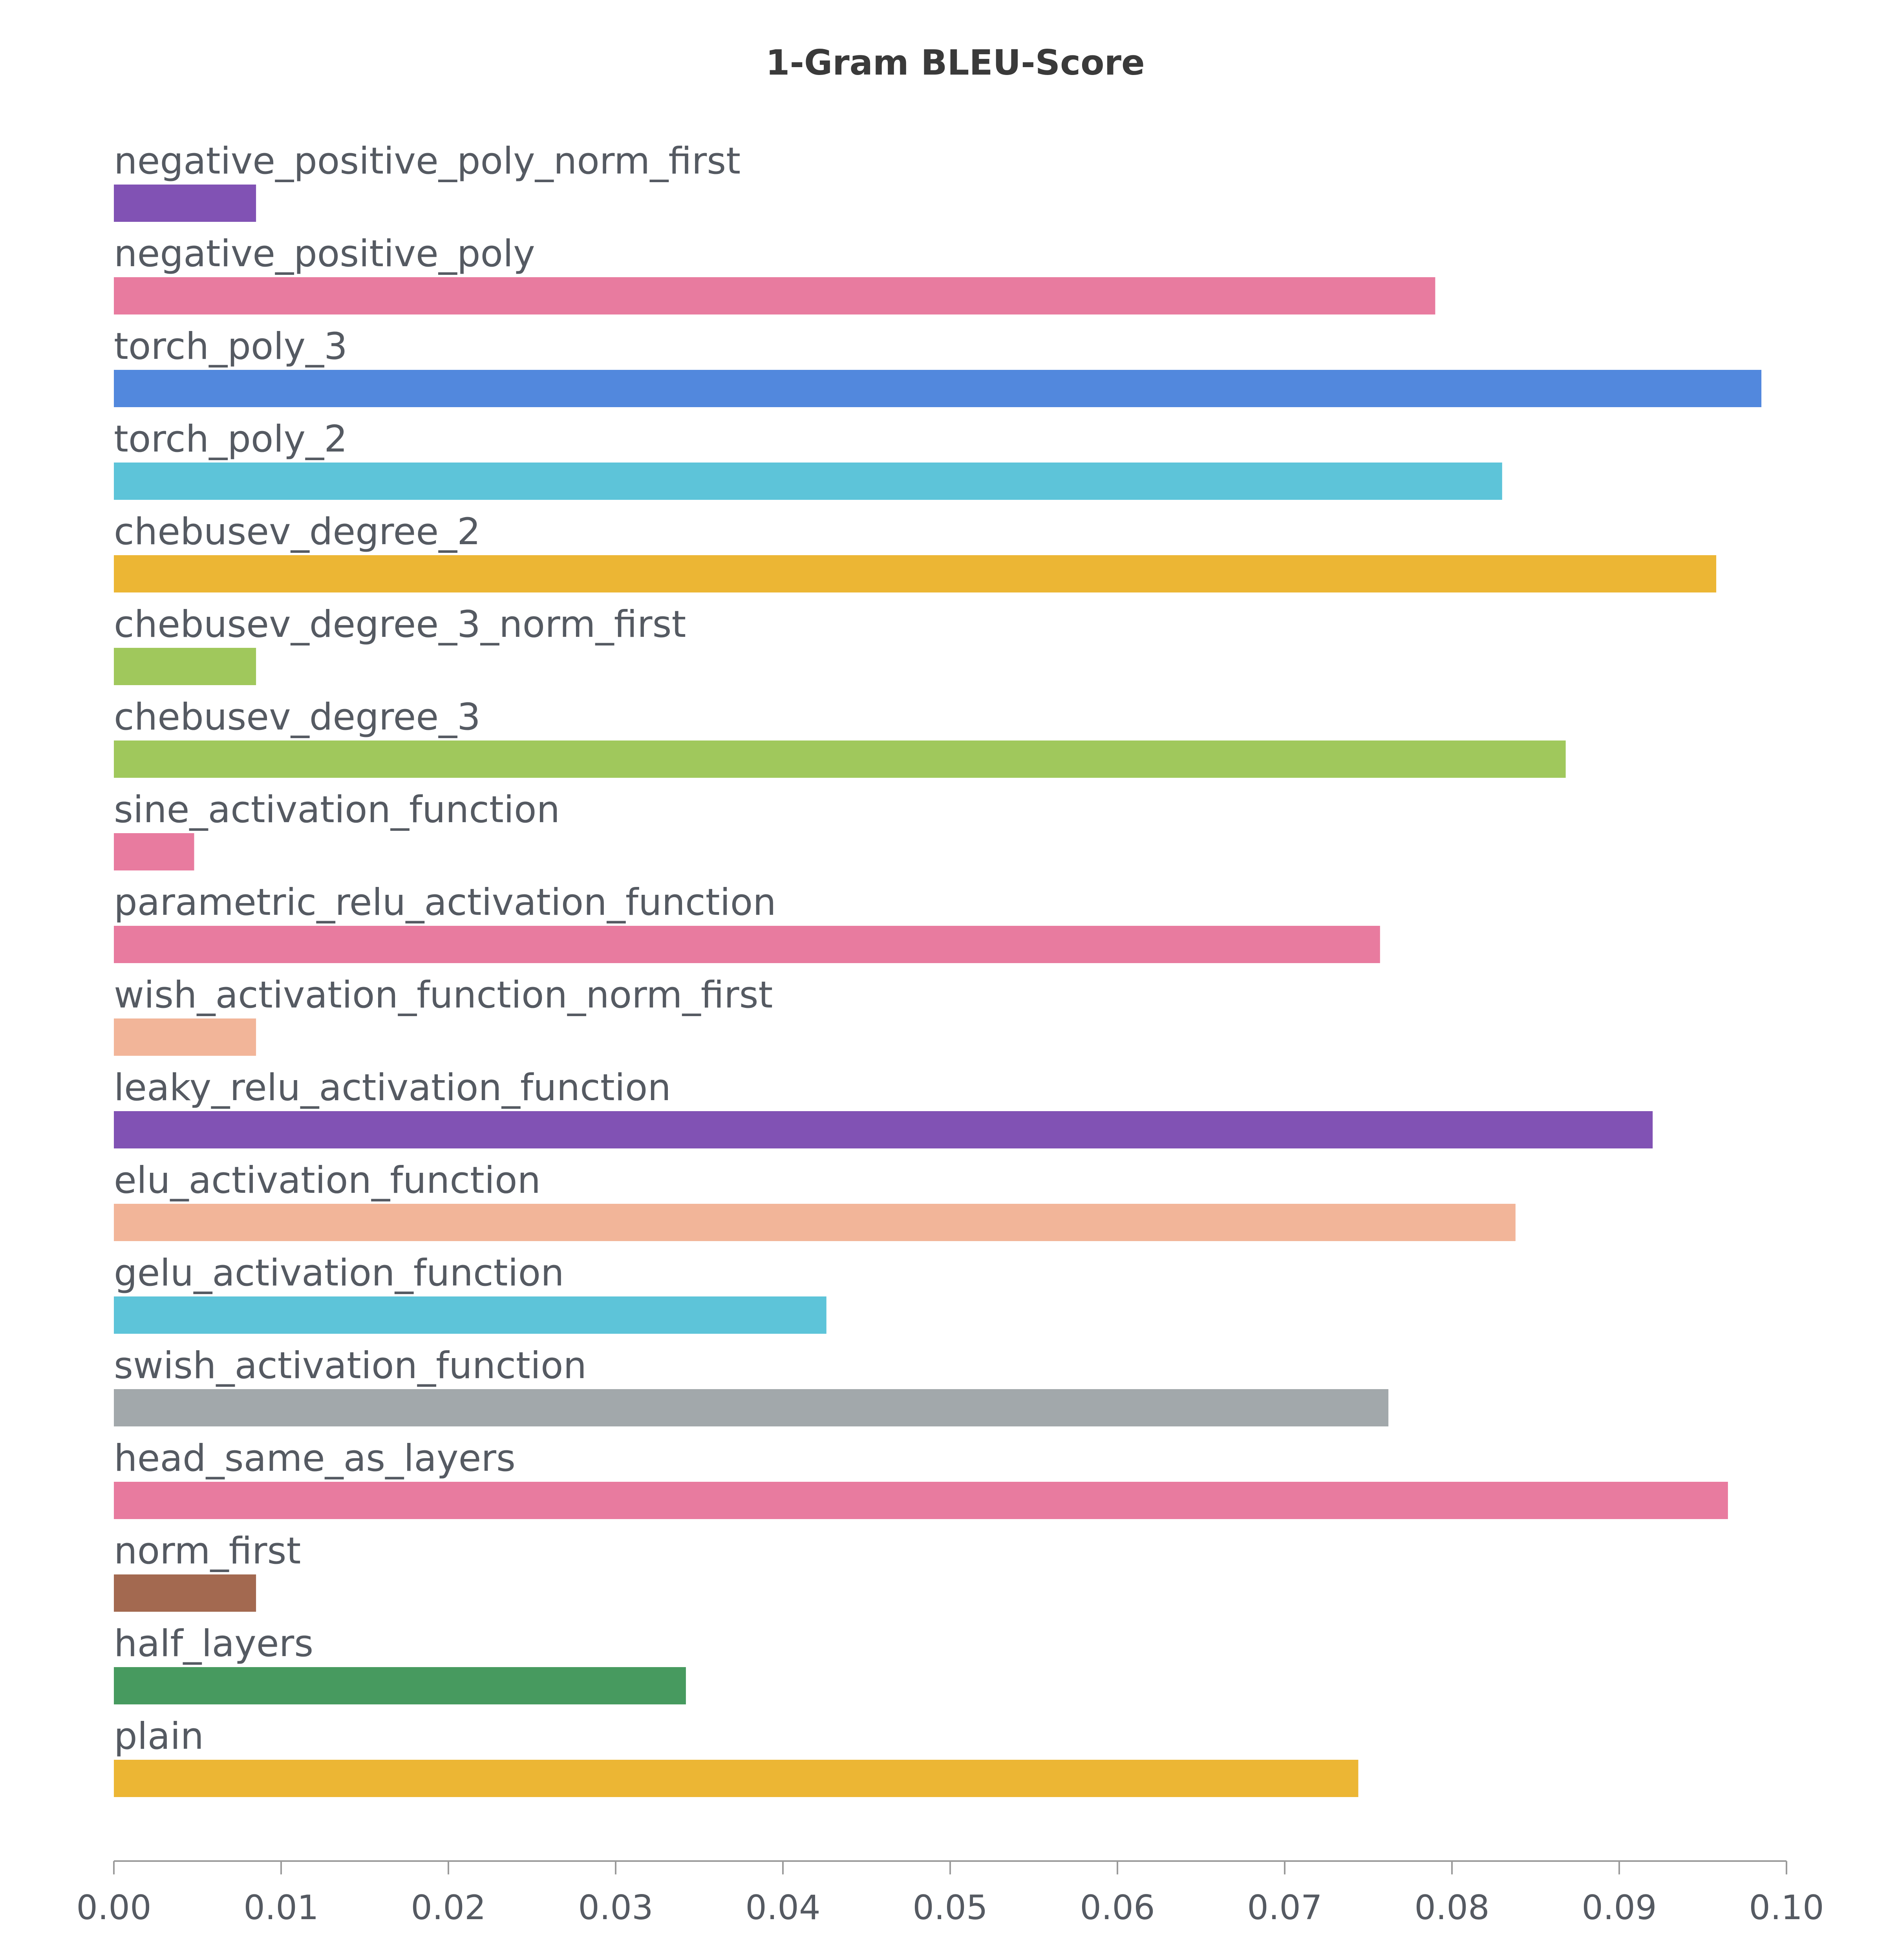 This screenshot has width=1887, height=1960. What do you see at coordinates (350, 1365) in the screenshot?
I see `bar-label: swish_activation_function` at bounding box center [350, 1365].